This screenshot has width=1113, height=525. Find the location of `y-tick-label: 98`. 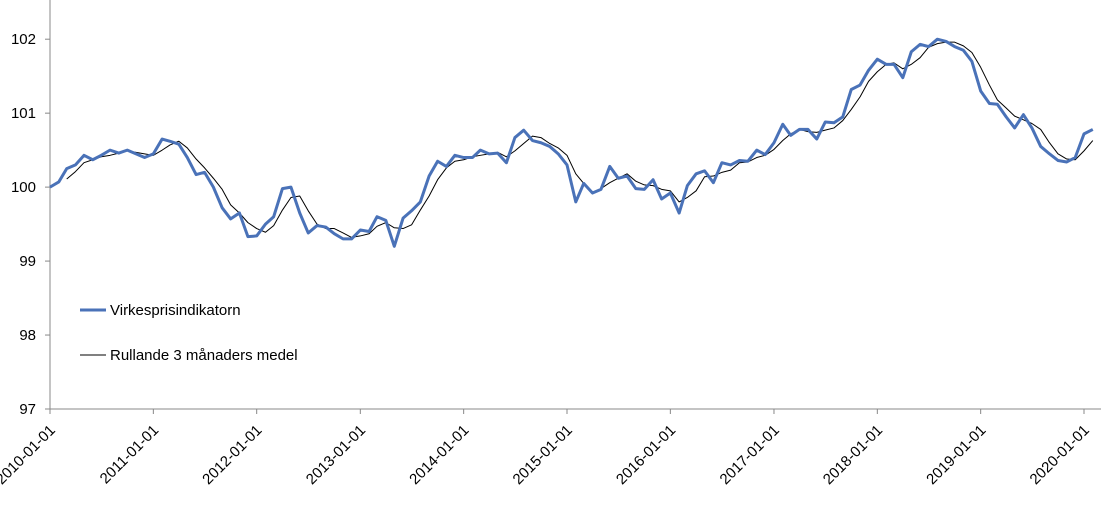

y-tick-label: 98 is located at coordinates (27, 335).